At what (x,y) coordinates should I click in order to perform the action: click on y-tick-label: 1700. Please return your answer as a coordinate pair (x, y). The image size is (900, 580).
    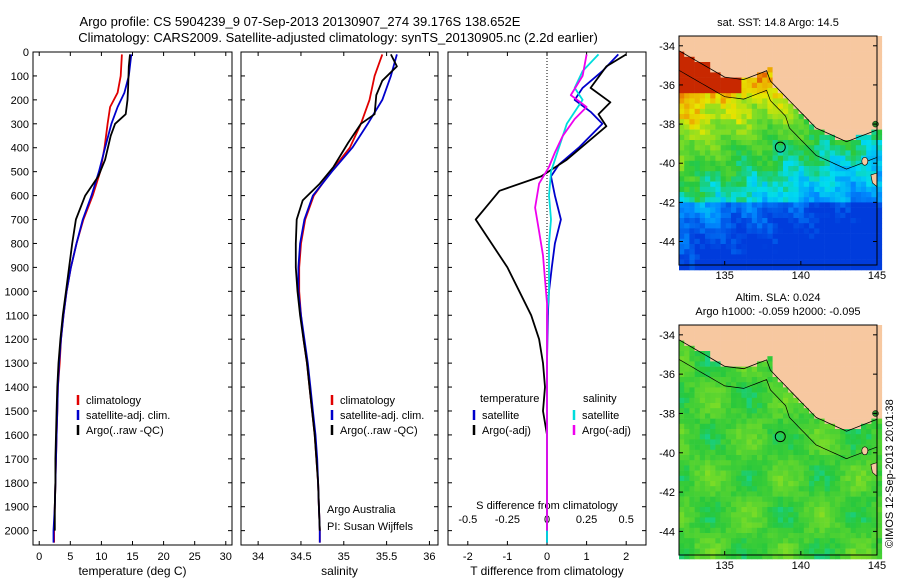
    Looking at the image, I should click on (17, 460).